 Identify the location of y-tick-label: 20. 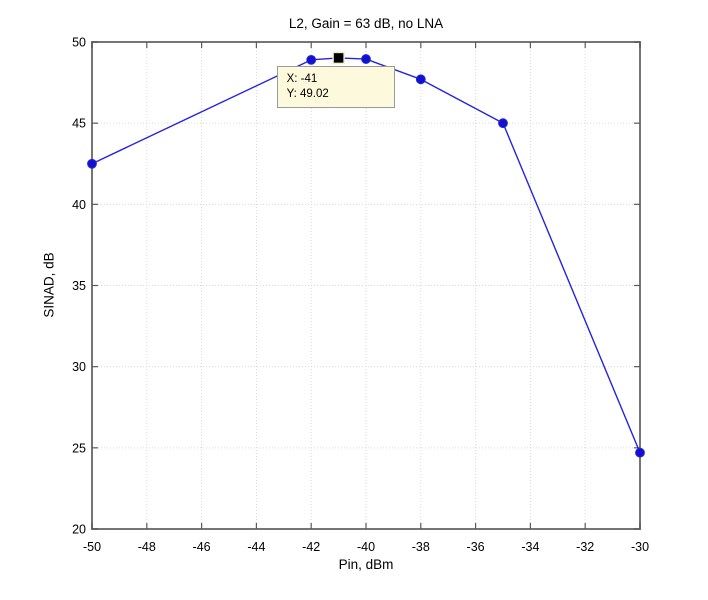
(79, 530).